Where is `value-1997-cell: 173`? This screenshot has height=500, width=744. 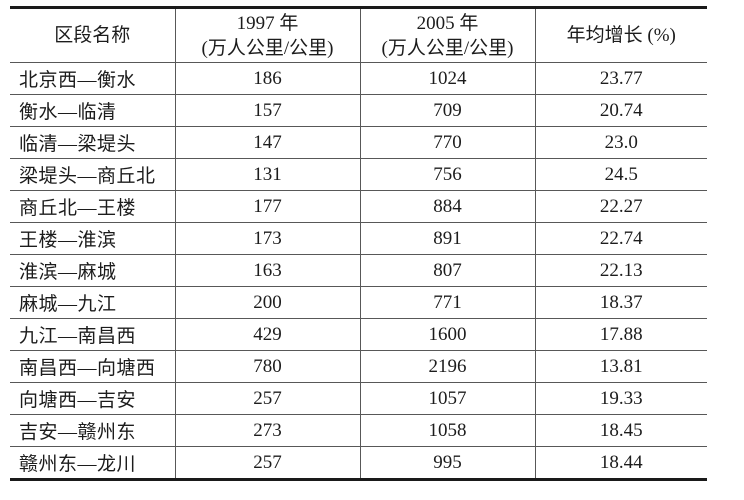
value-1997-cell: 173 is located at coordinates (267, 238).